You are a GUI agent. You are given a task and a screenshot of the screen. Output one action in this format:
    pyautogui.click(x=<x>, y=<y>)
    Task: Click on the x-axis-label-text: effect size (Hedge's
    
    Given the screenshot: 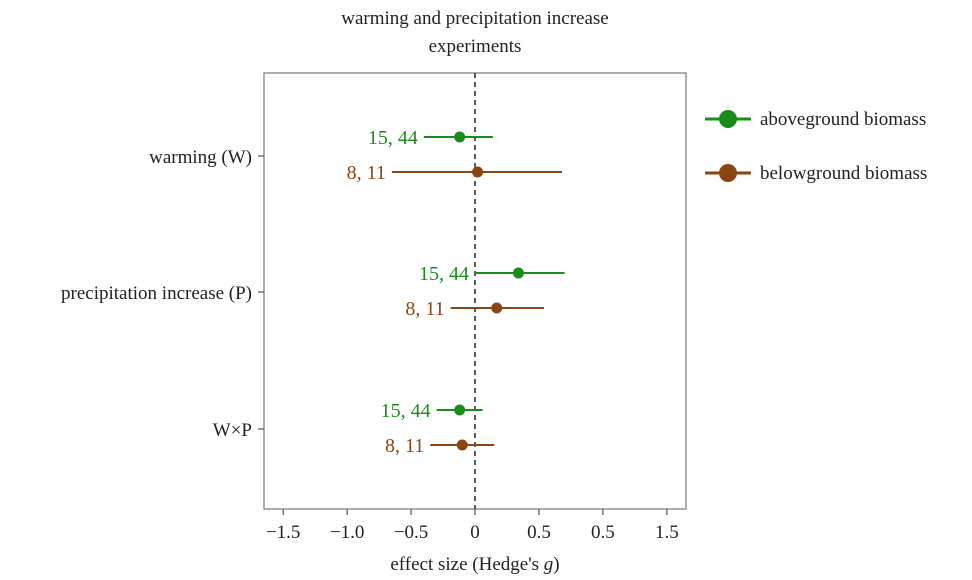 What is the action you would take?
    pyautogui.click(x=466, y=564)
    